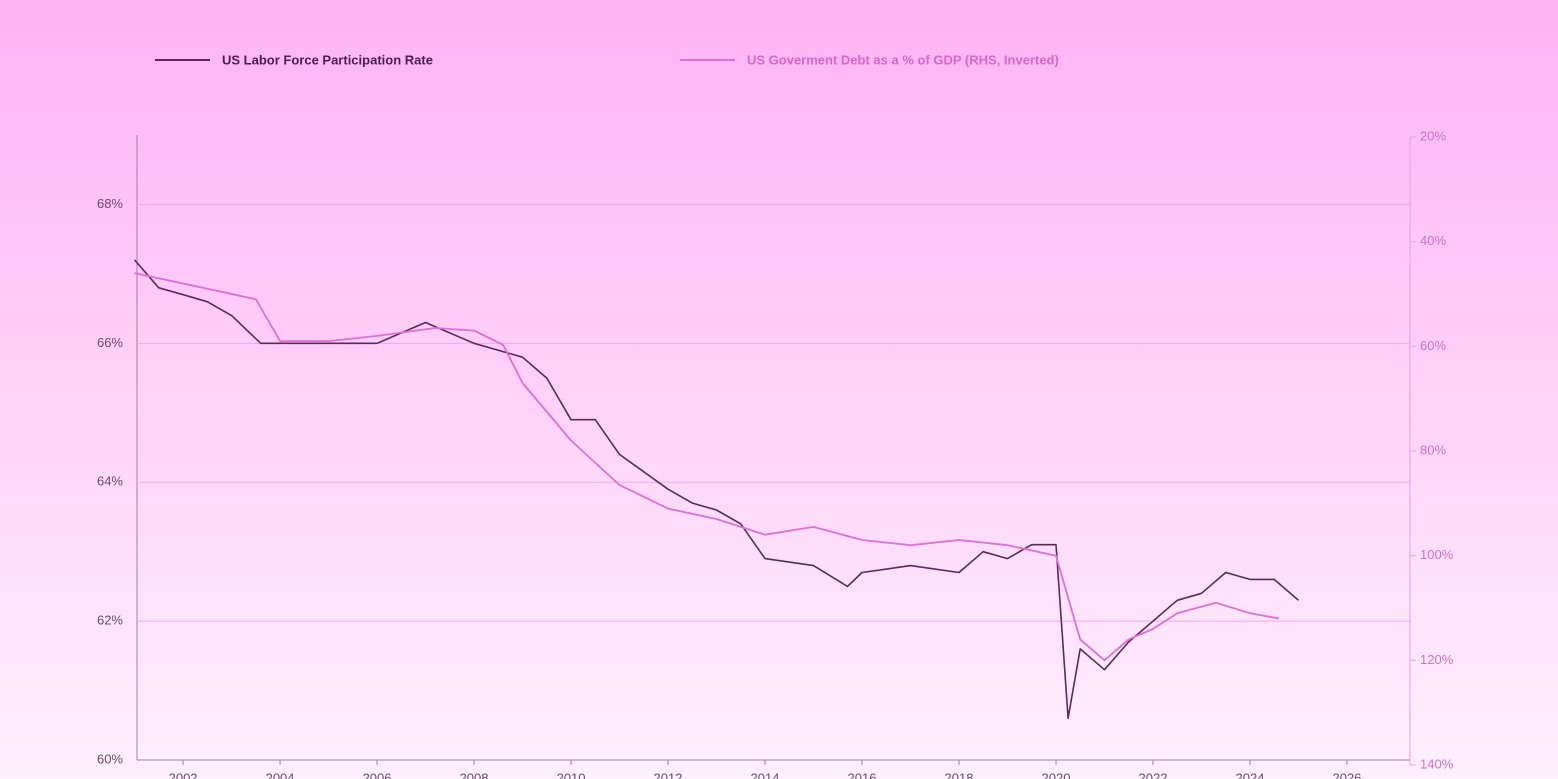 The image size is (1558, 779). I want to click on y-tick-label: 66%, so click(110, 342).